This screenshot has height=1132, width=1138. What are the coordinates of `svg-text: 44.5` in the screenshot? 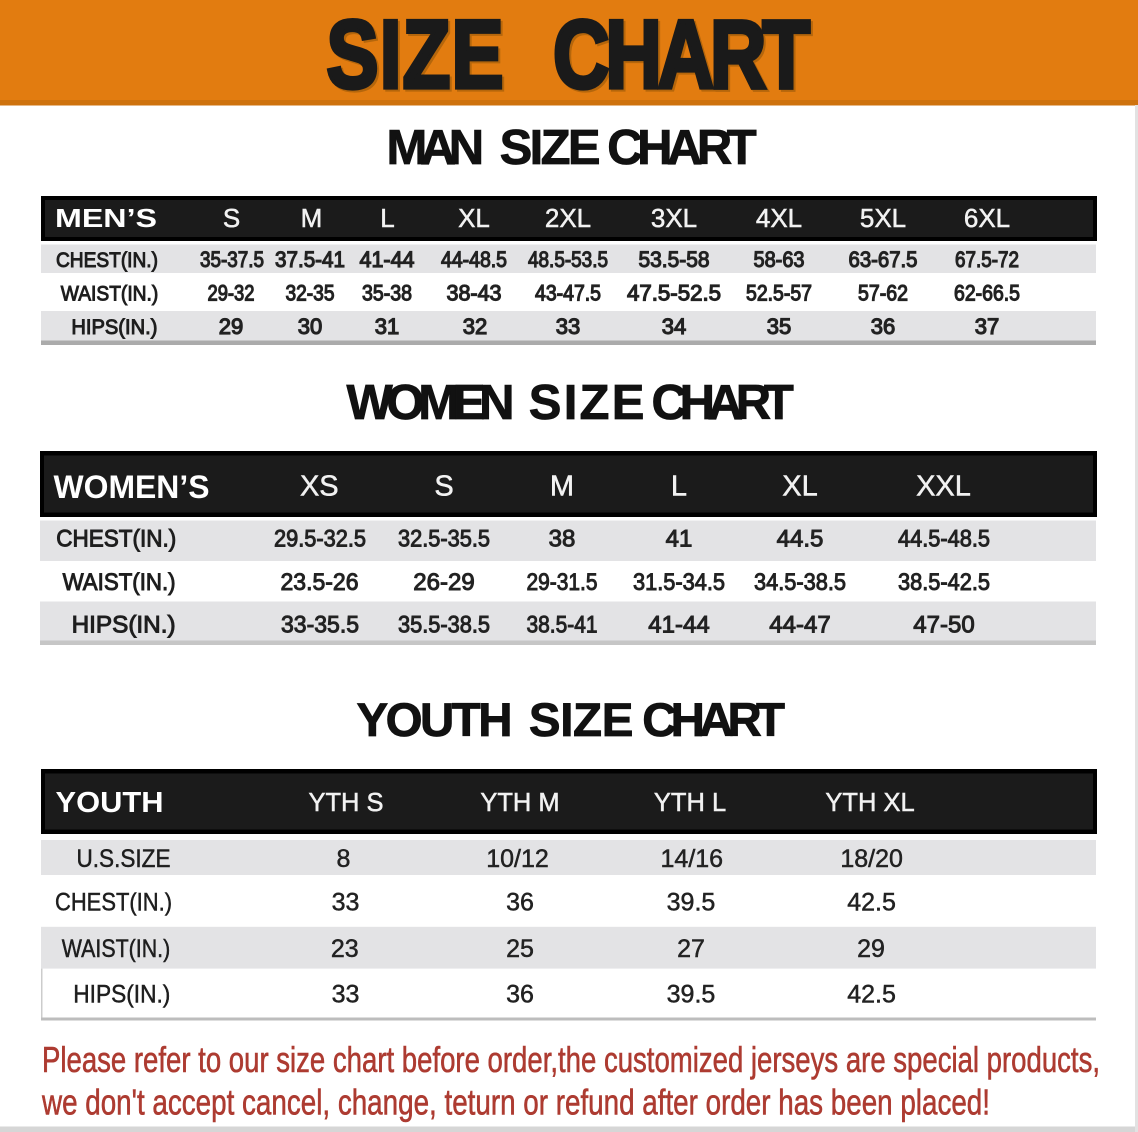 It's located at (800, 539).